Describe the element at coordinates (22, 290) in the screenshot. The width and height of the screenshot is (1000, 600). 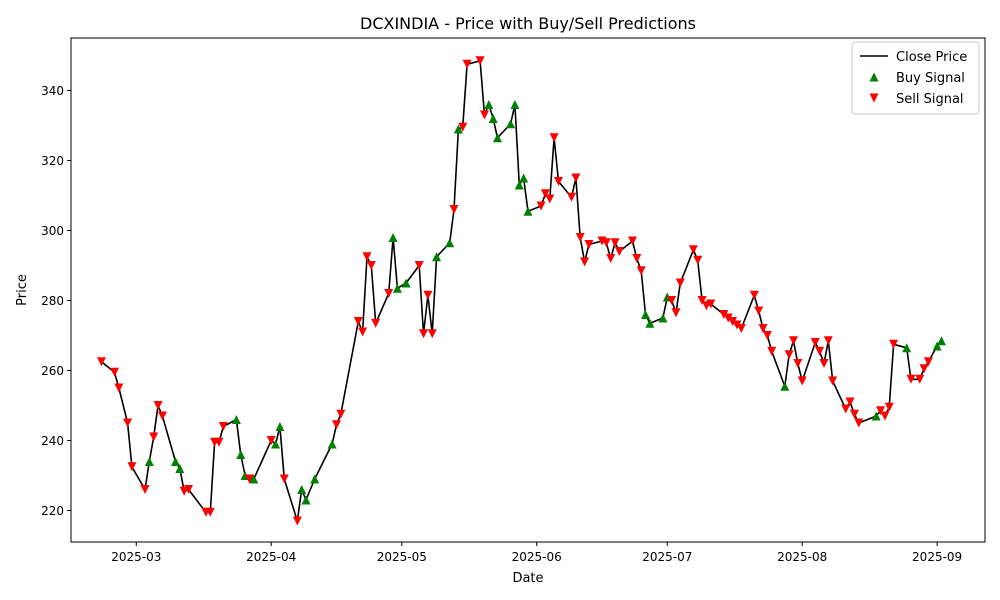
I see `y-axis-label: Price` at that location.